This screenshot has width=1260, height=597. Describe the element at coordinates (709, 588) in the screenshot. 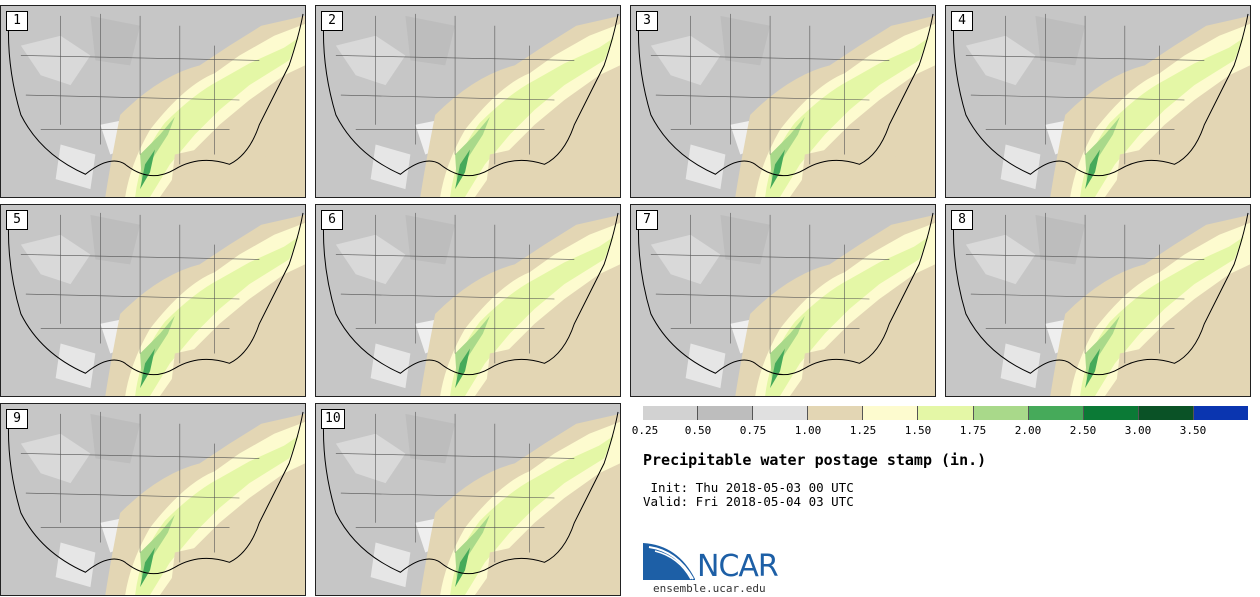

I see `logo-url: ensemble.ucar.edu` at that location.